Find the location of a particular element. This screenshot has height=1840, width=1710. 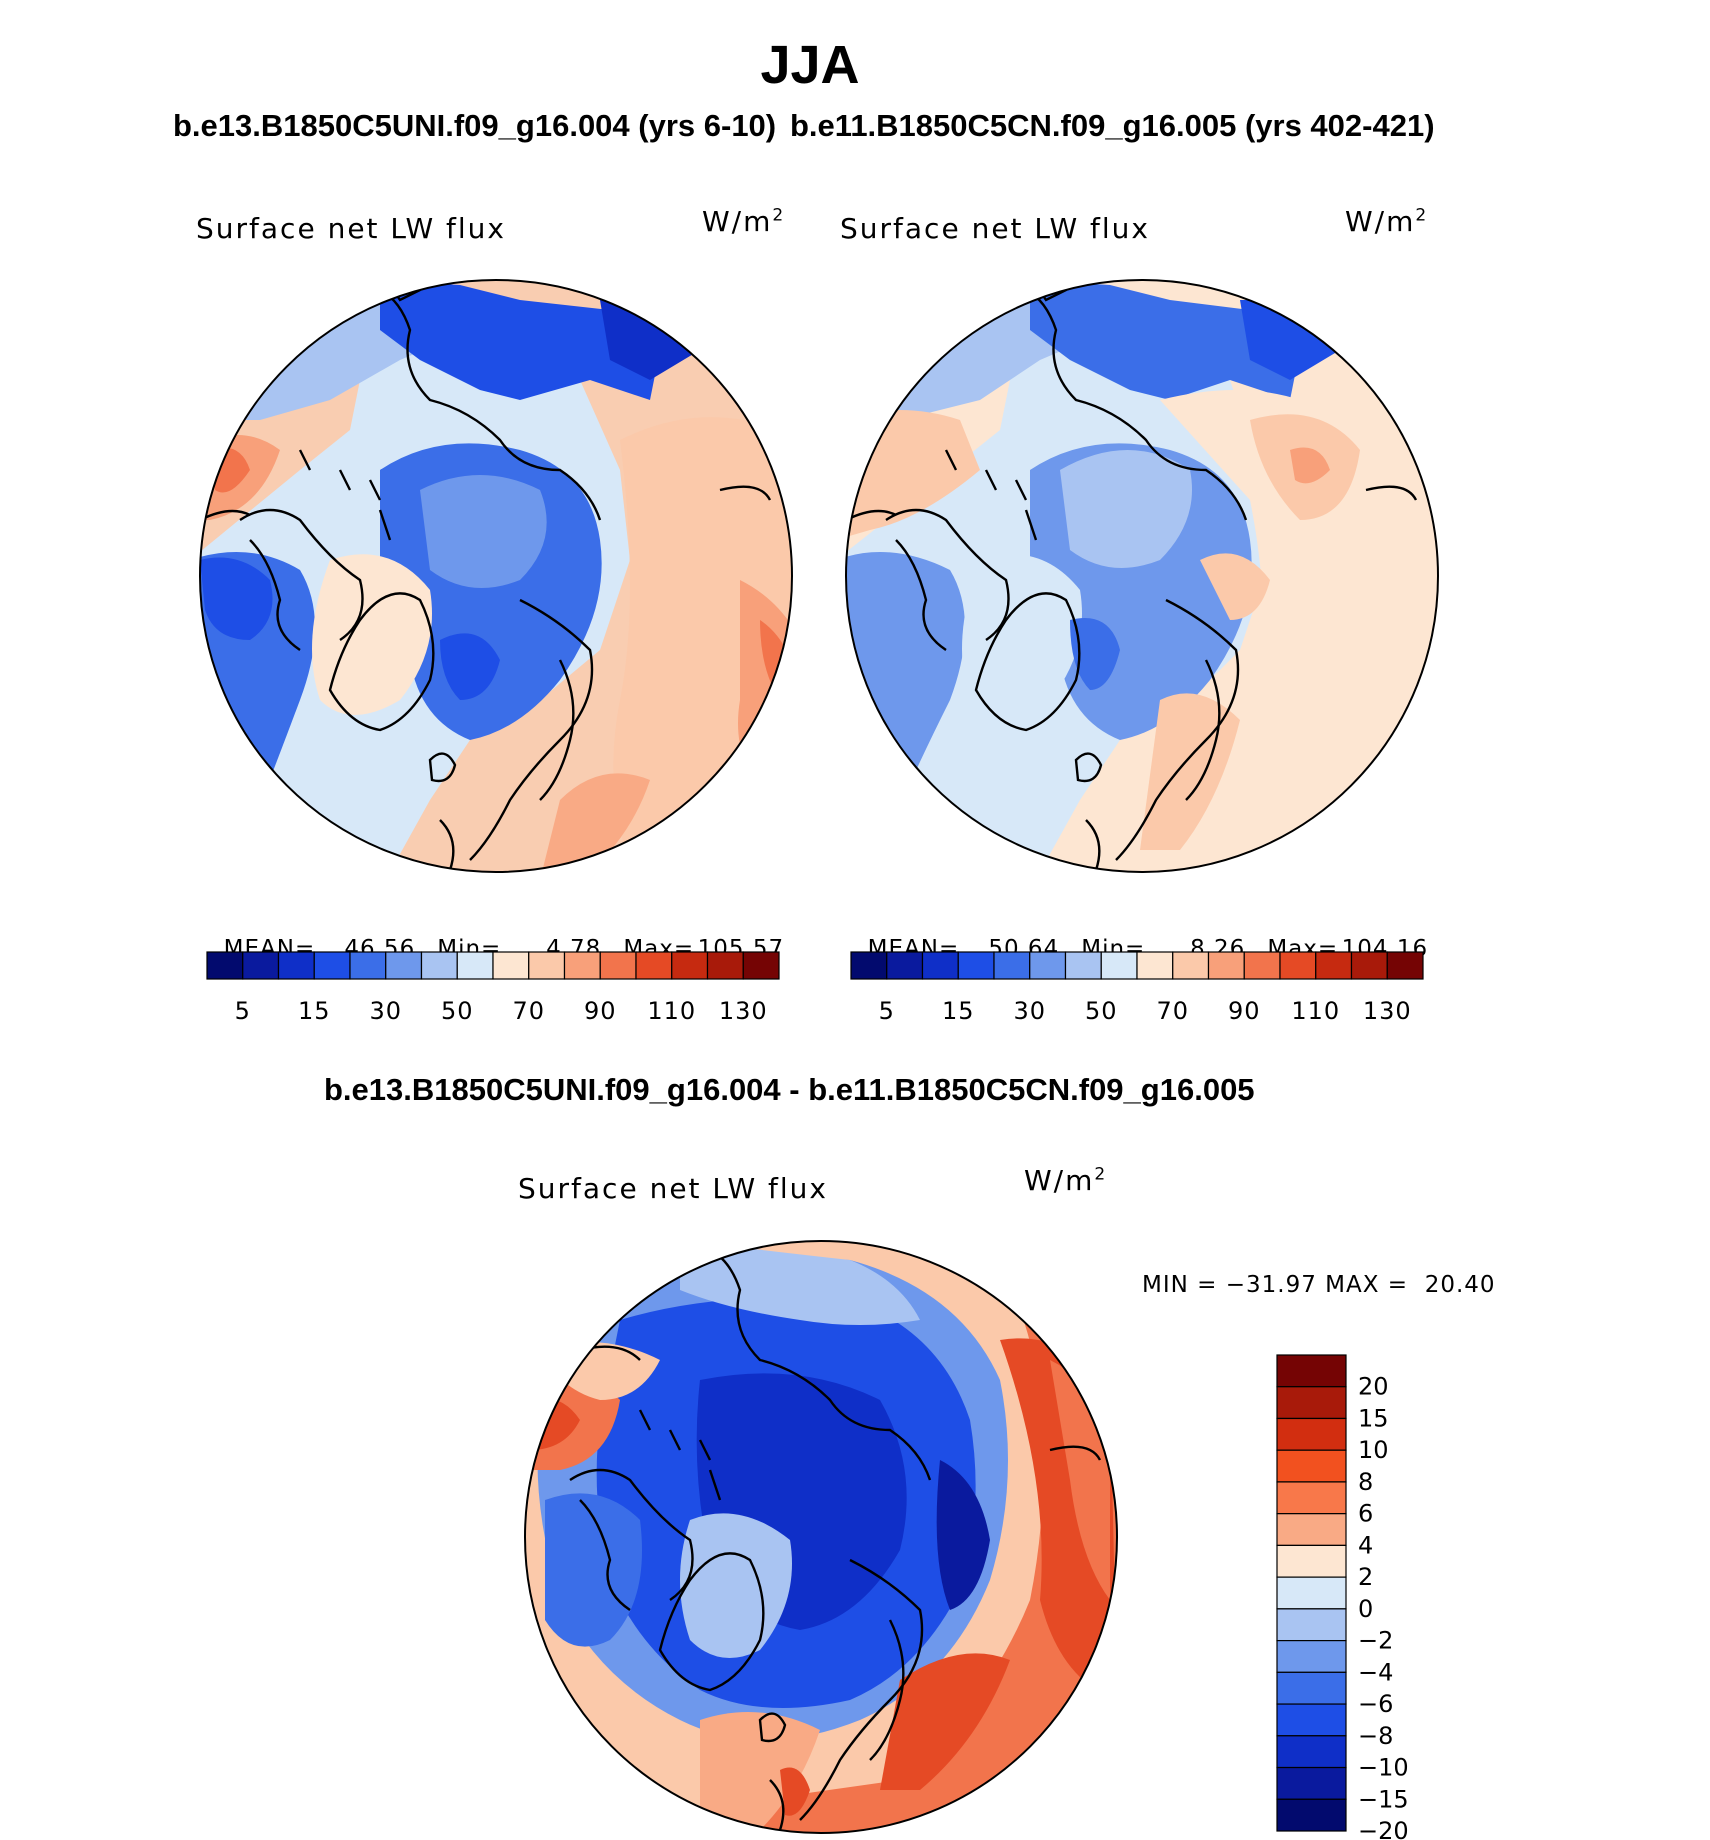

colorbar-tick-label: −8 is located at coordinates (1375, 1736).